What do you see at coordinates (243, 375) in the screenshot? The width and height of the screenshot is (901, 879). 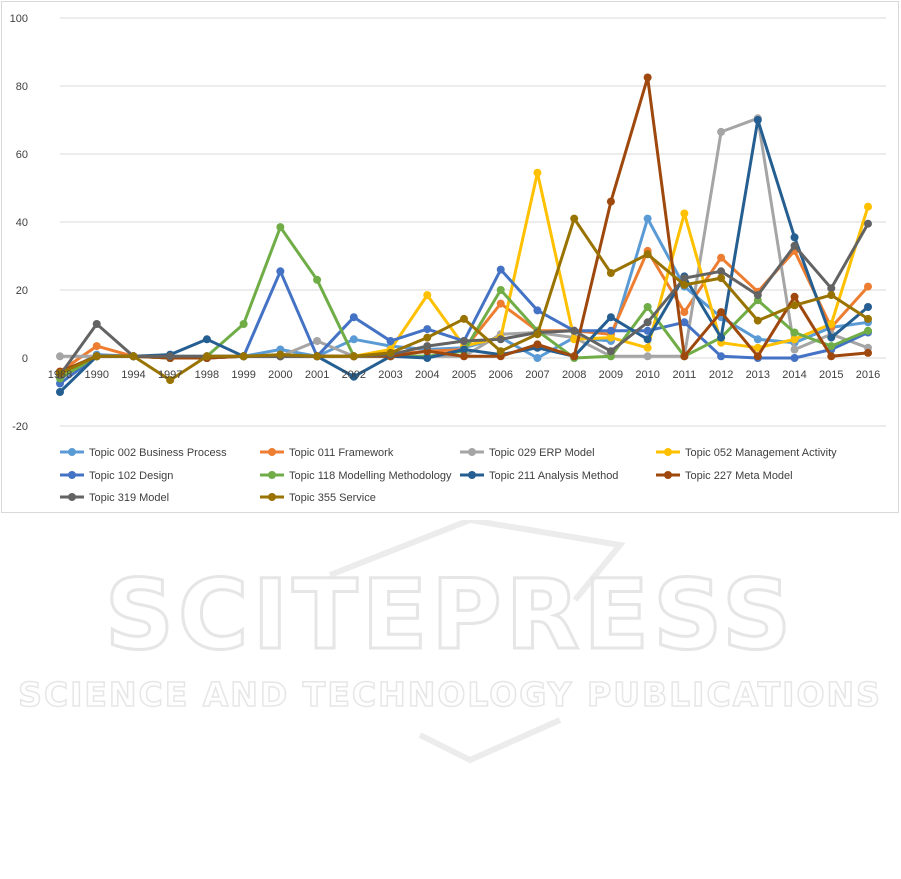 I see `x-tick-label: 1999` at bounding box center [243, 375].